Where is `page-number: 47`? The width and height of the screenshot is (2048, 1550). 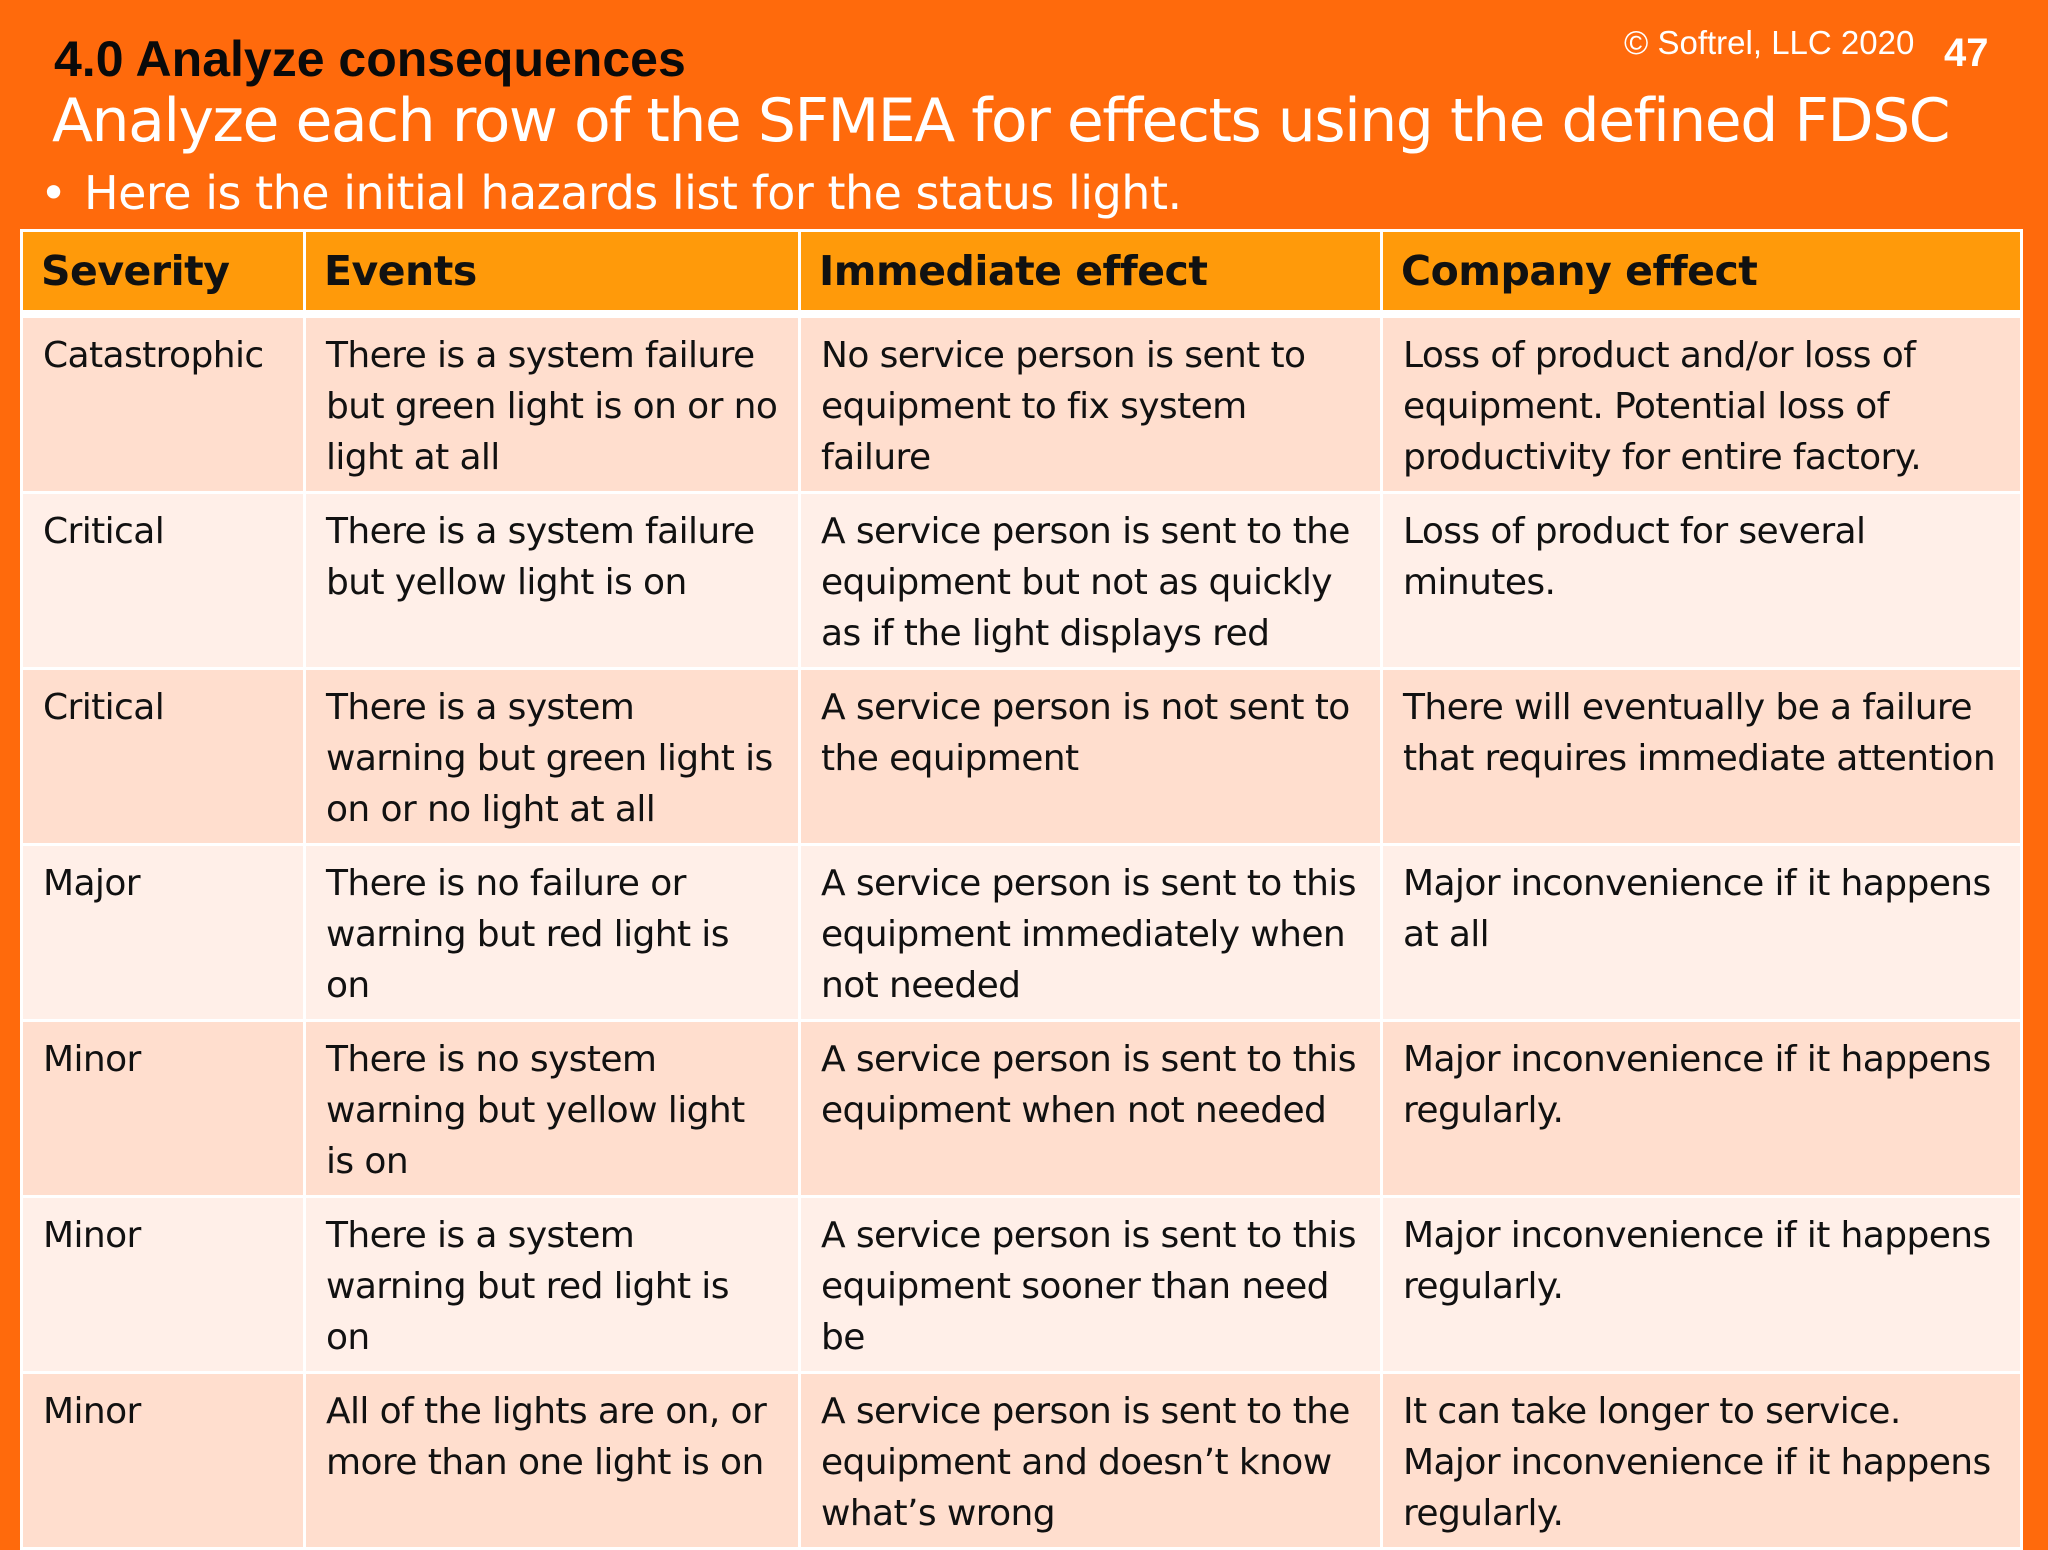 page-number: 47 is located at coordinates (1966, 53).